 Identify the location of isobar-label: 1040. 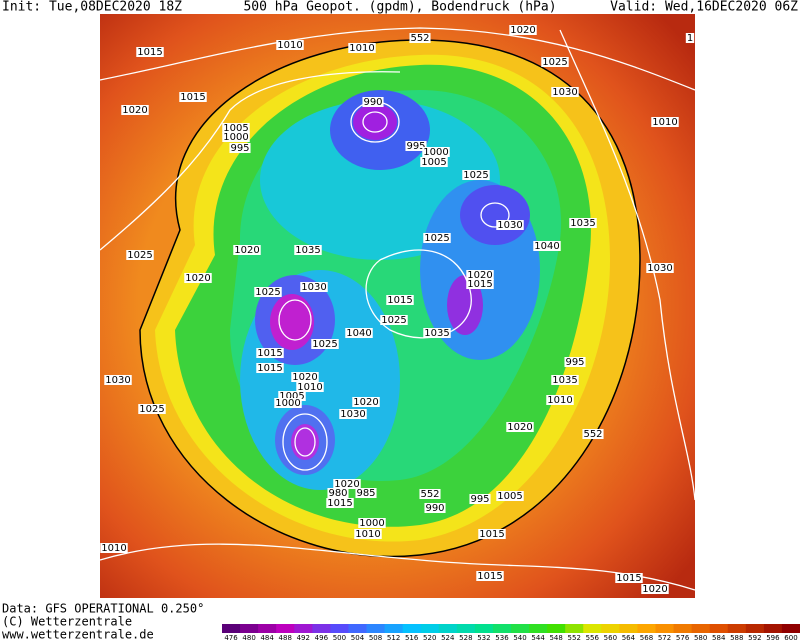
(546, 246).